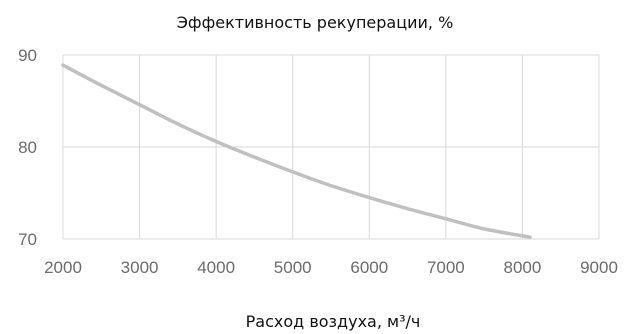 This screenshot has width=630, height=334. Describe the element at coordinates (315, 22) in the screenshot. I see `chart-title: Эффективность рекуперации, %` at that location.